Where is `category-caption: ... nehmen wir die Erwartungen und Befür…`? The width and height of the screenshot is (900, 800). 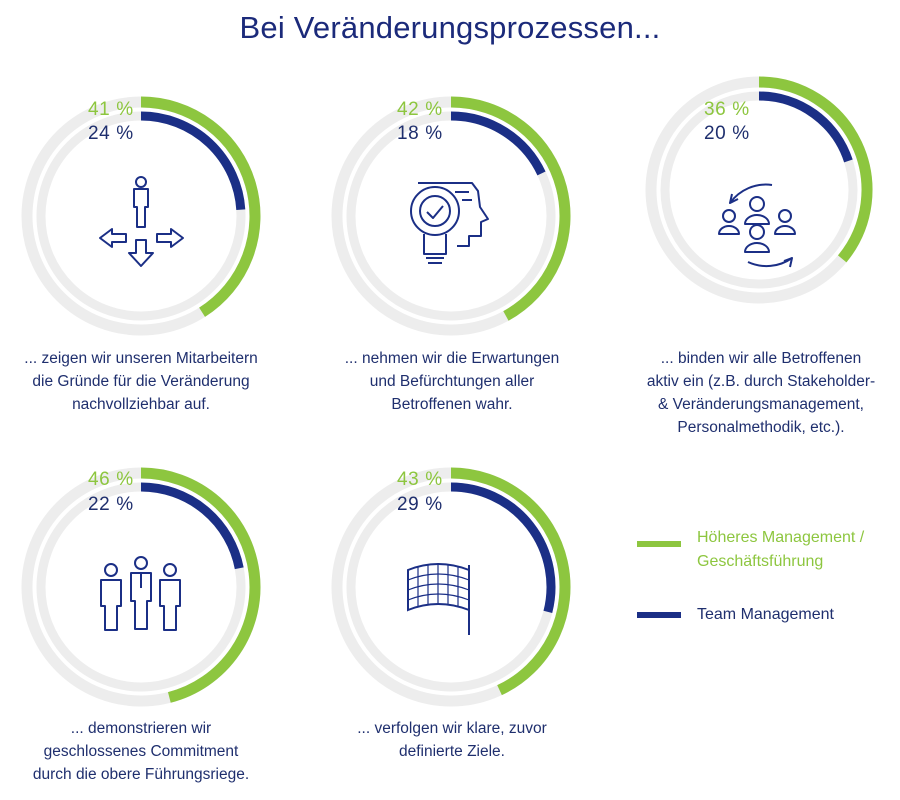 category-caption: ... nehmen wir die Erwartungen und Befür… is located at coordinates (452, 381).